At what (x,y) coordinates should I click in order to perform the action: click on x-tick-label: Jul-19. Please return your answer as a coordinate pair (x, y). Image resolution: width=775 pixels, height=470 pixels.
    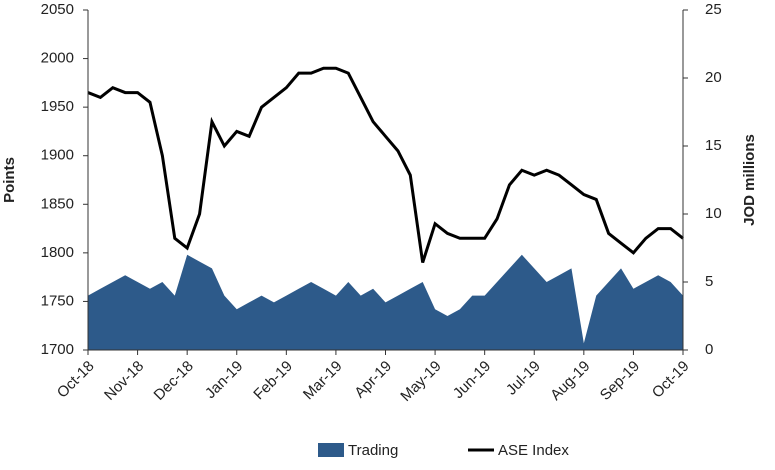
    Looking at the image, I should click on (523, 378).